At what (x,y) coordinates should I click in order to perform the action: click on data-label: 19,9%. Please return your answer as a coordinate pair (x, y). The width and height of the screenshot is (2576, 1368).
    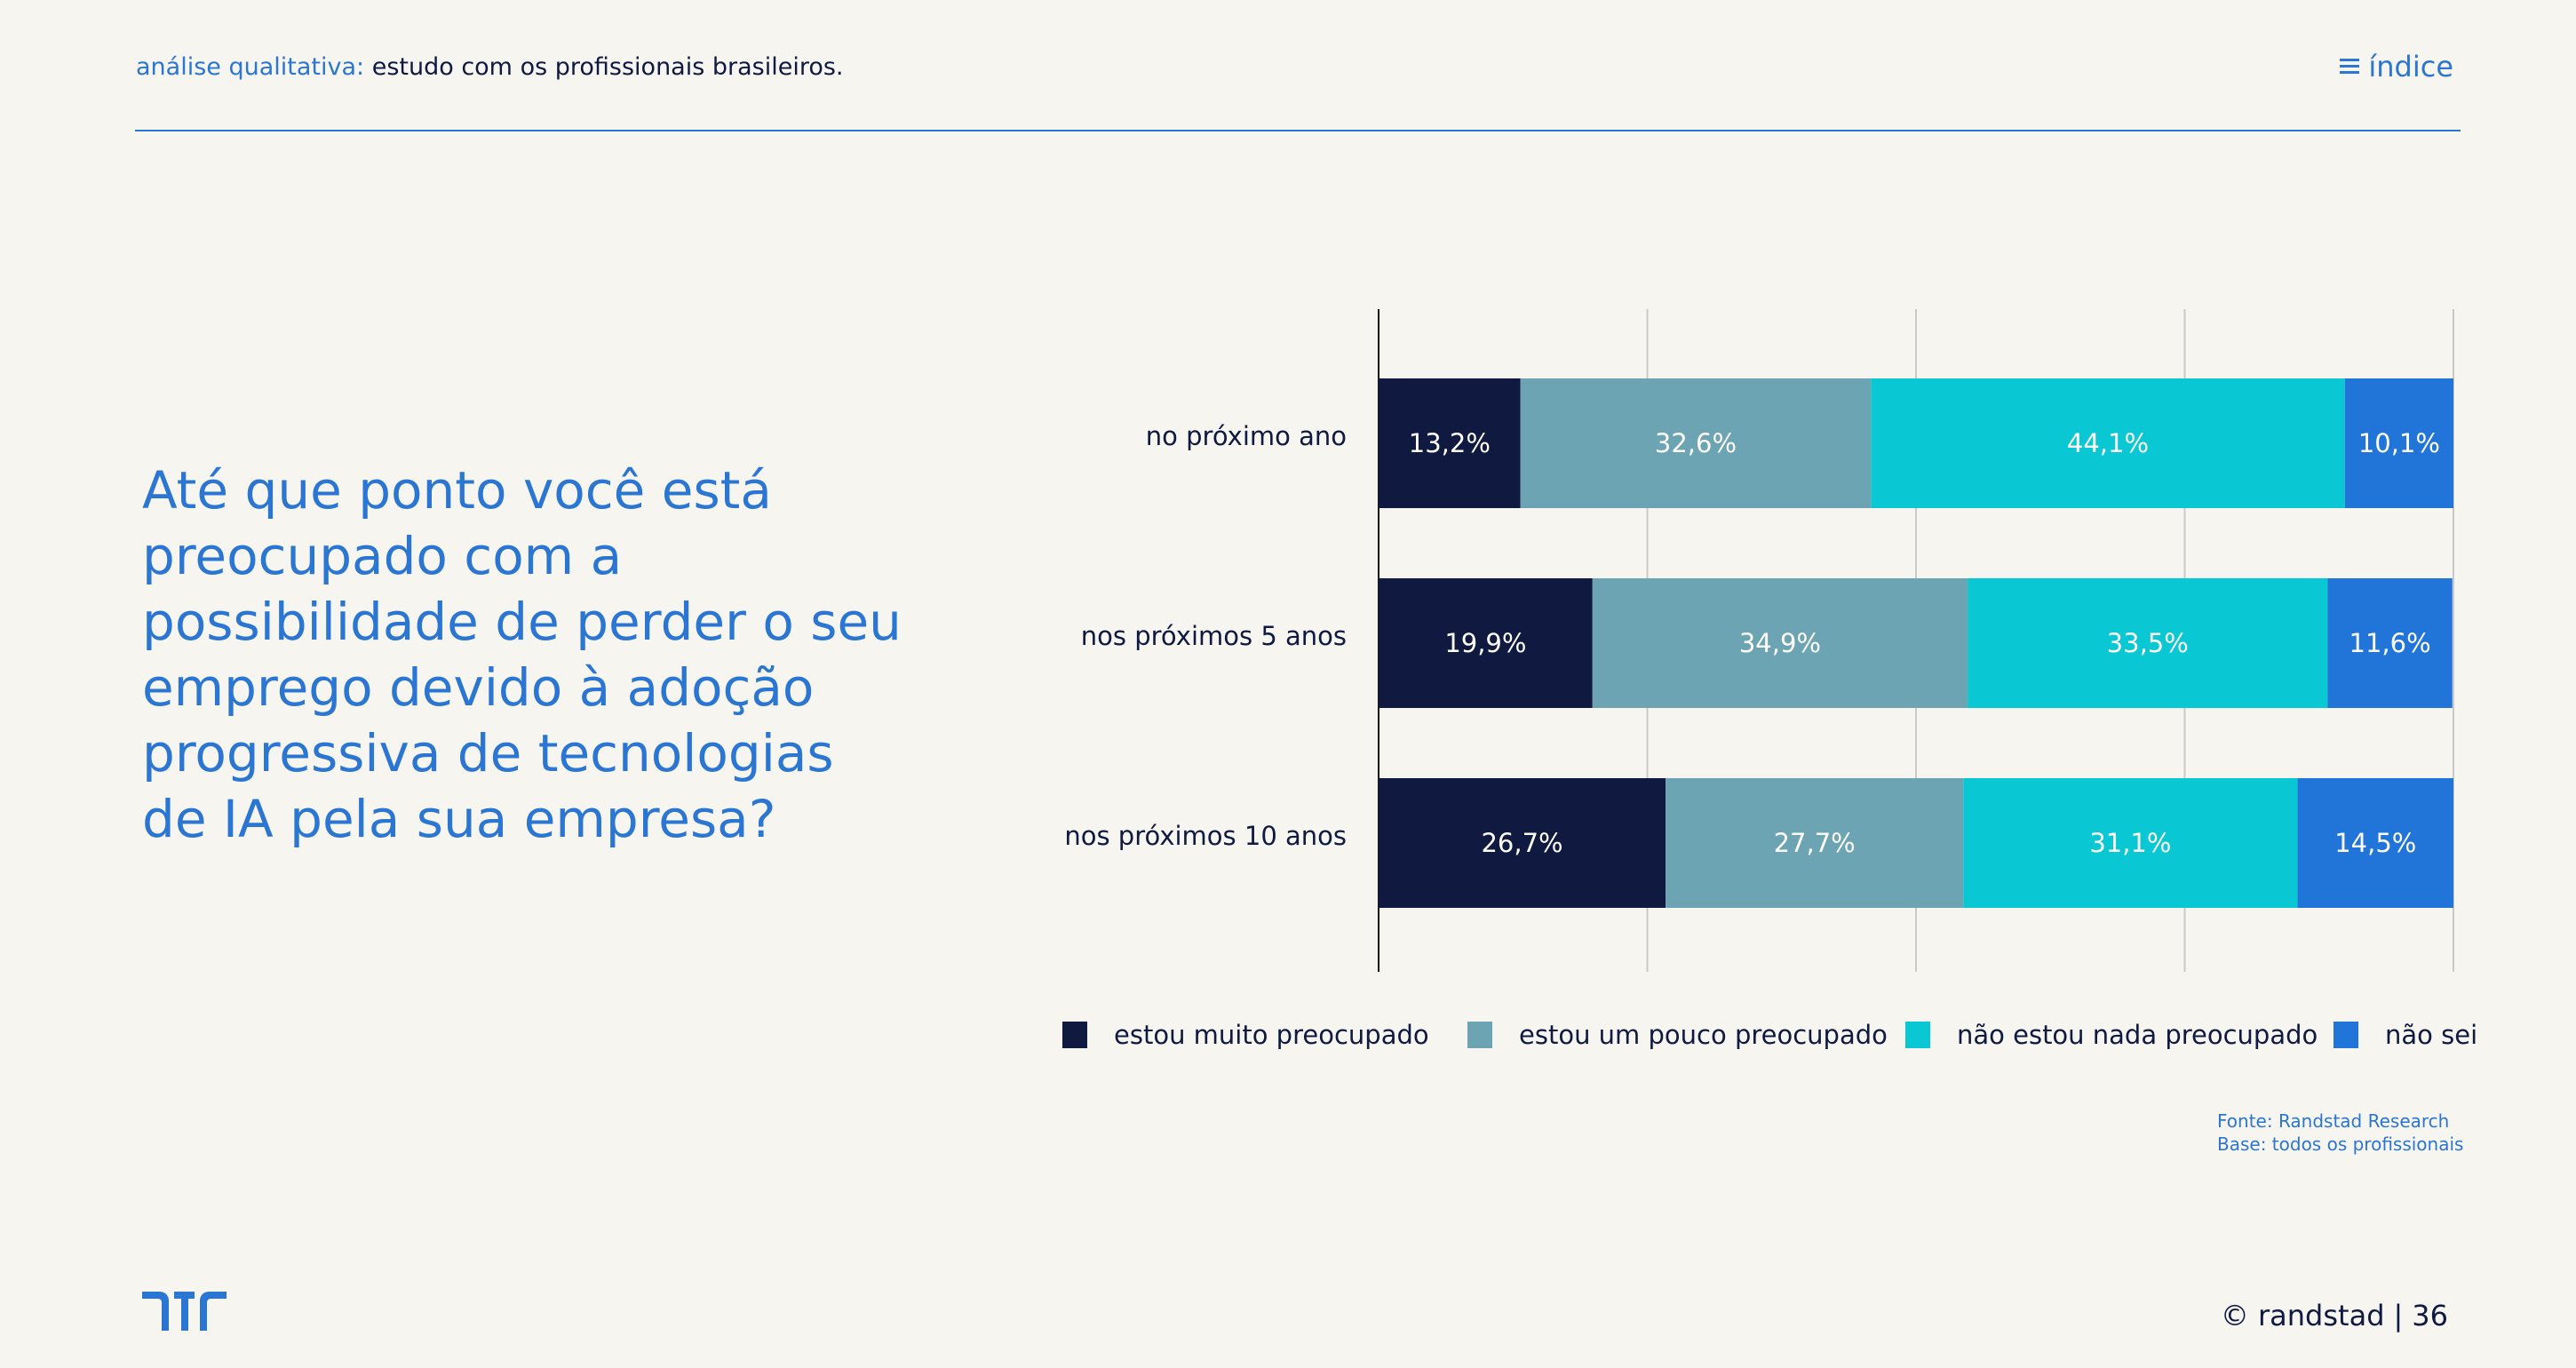
    Looking at the image, I should click on (1485, 643).